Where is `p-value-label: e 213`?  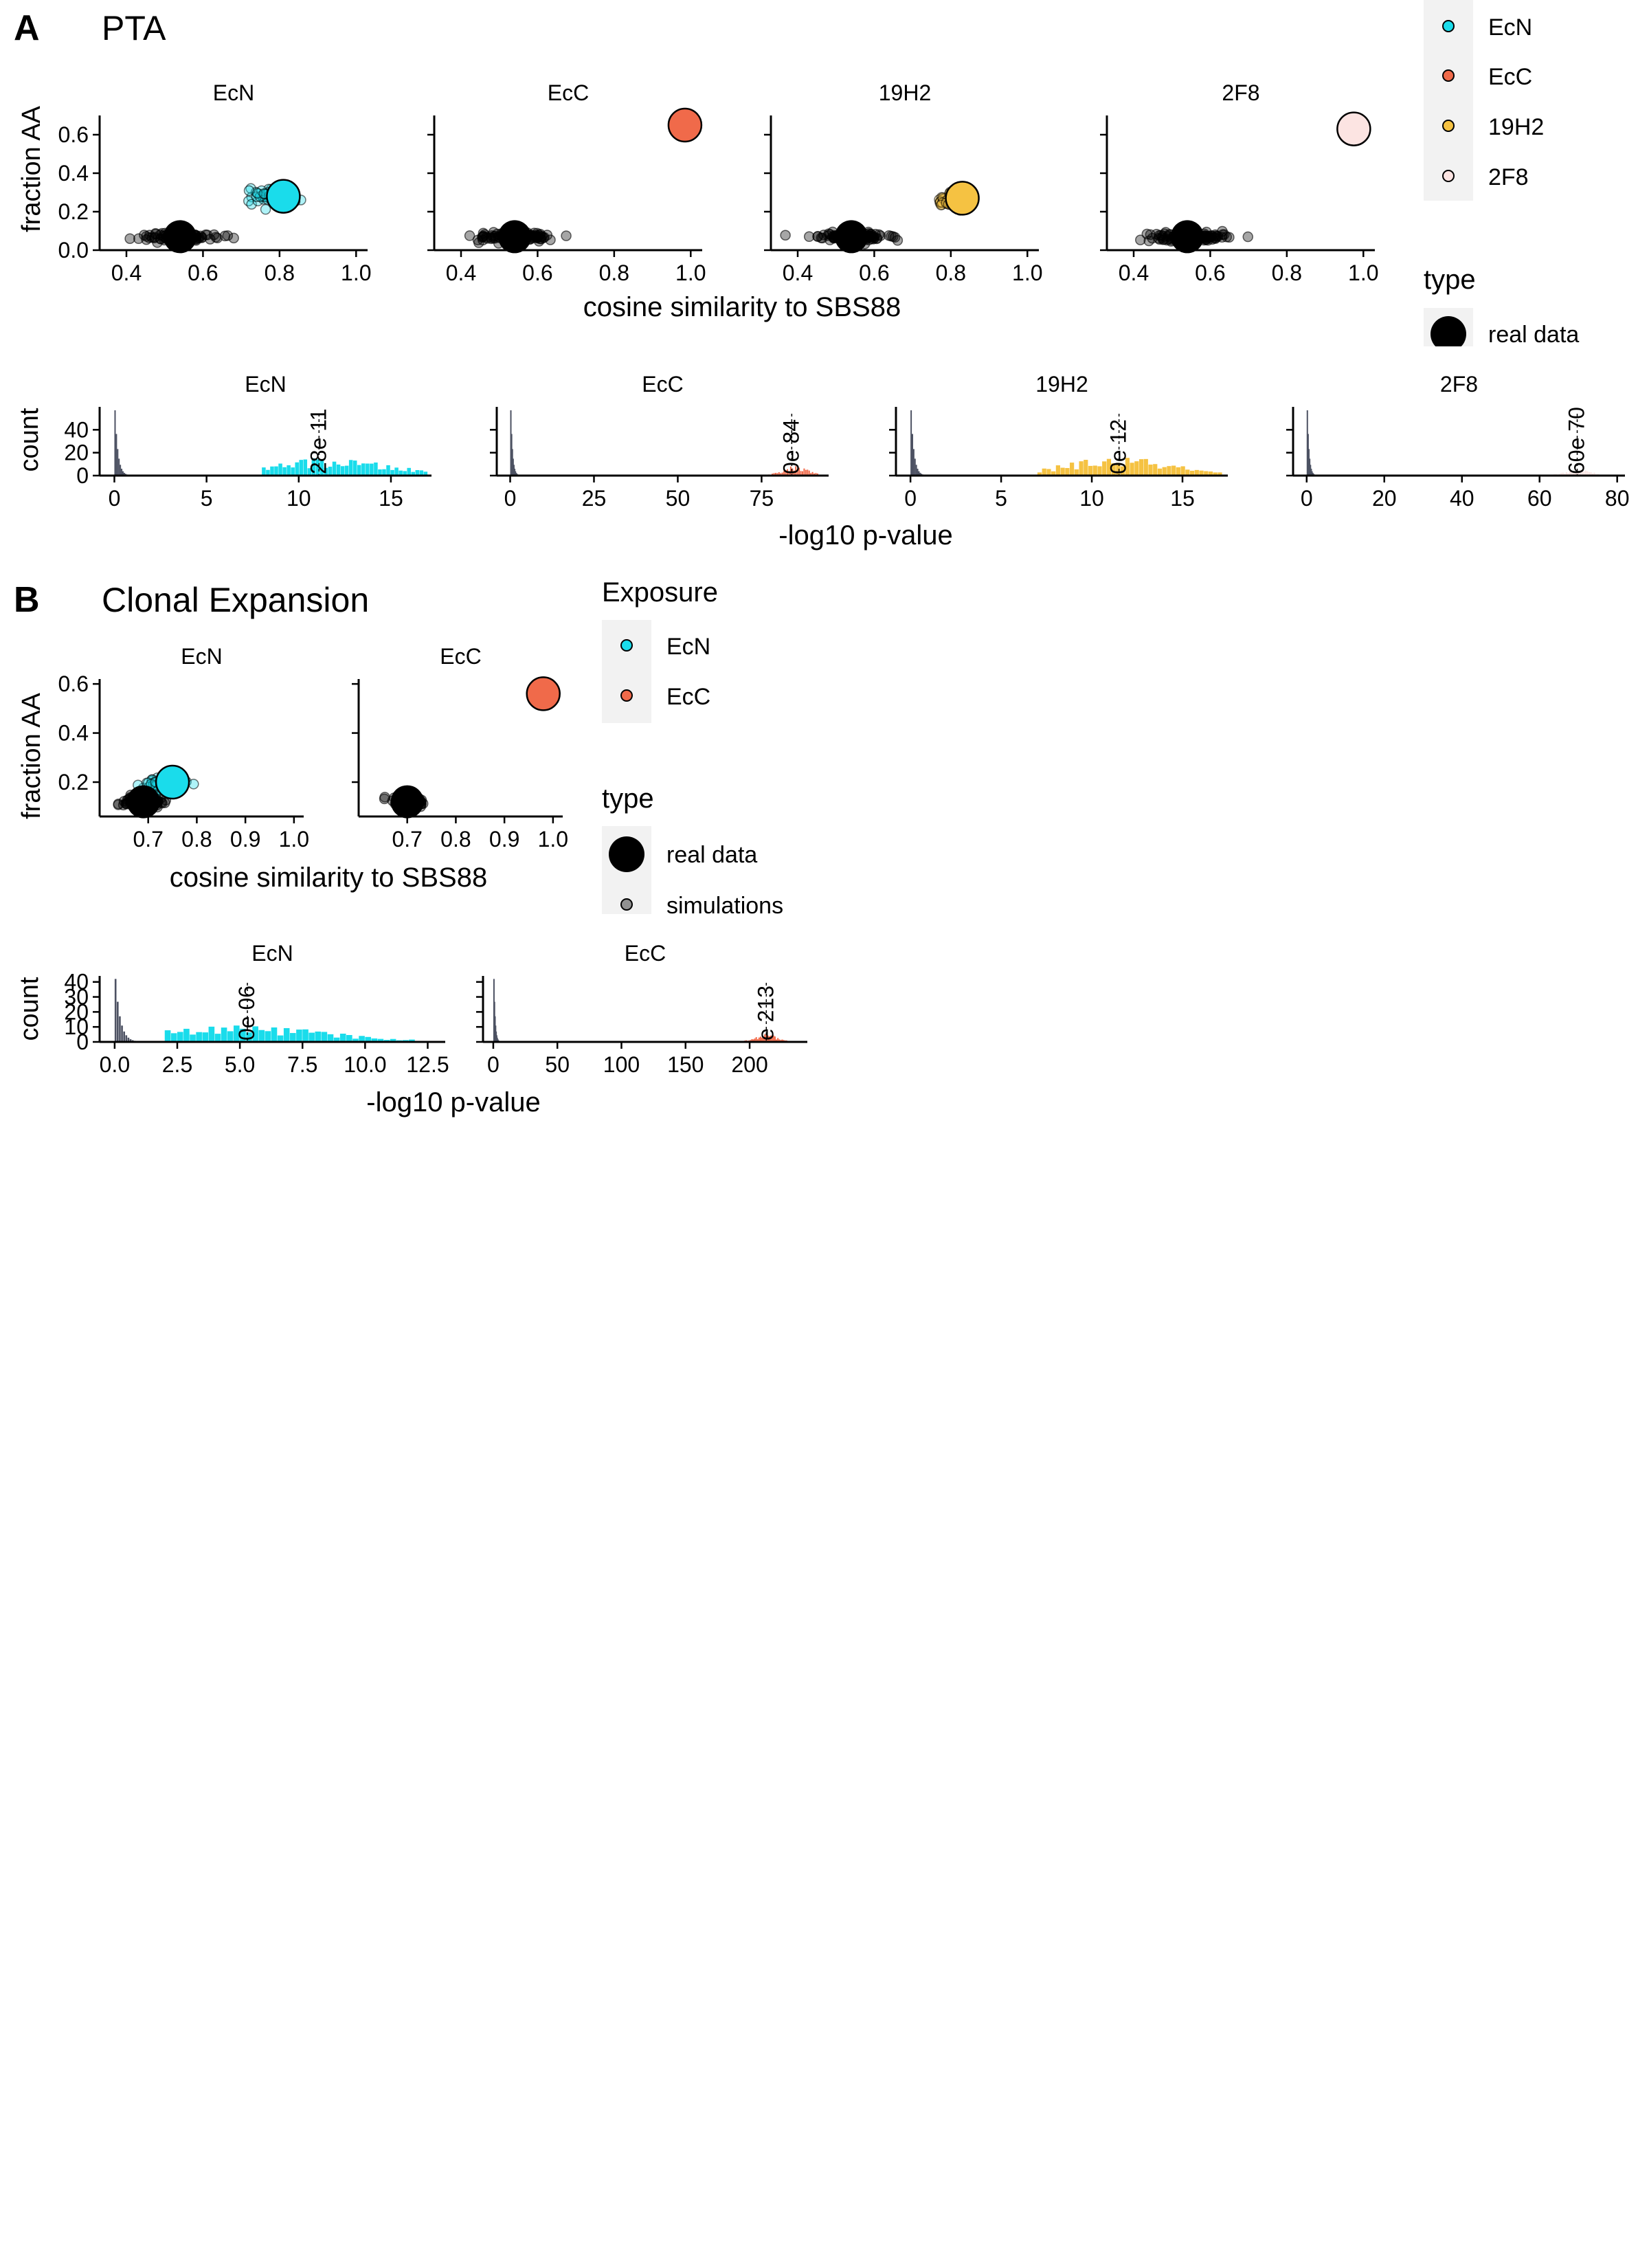 p-value-label: e 213 is located at coordinates (765, 1013).